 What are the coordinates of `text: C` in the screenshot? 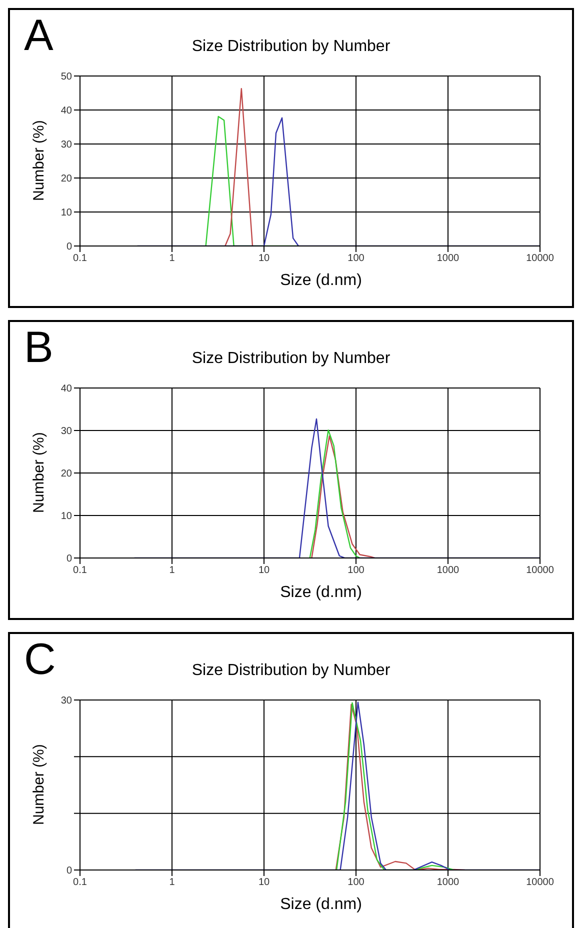 It's located at (40, 659).